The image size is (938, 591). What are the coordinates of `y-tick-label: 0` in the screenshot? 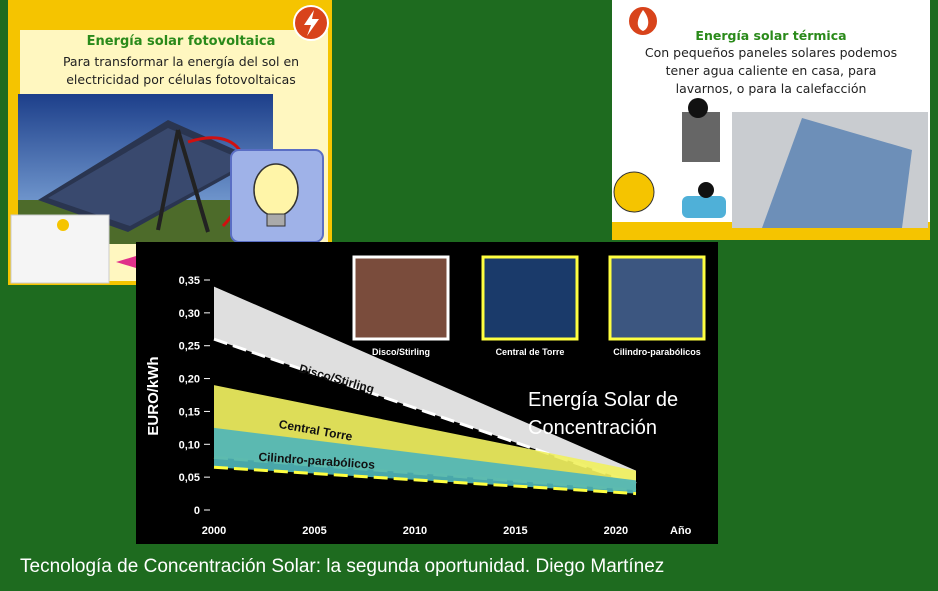 It's located at (197, 511).